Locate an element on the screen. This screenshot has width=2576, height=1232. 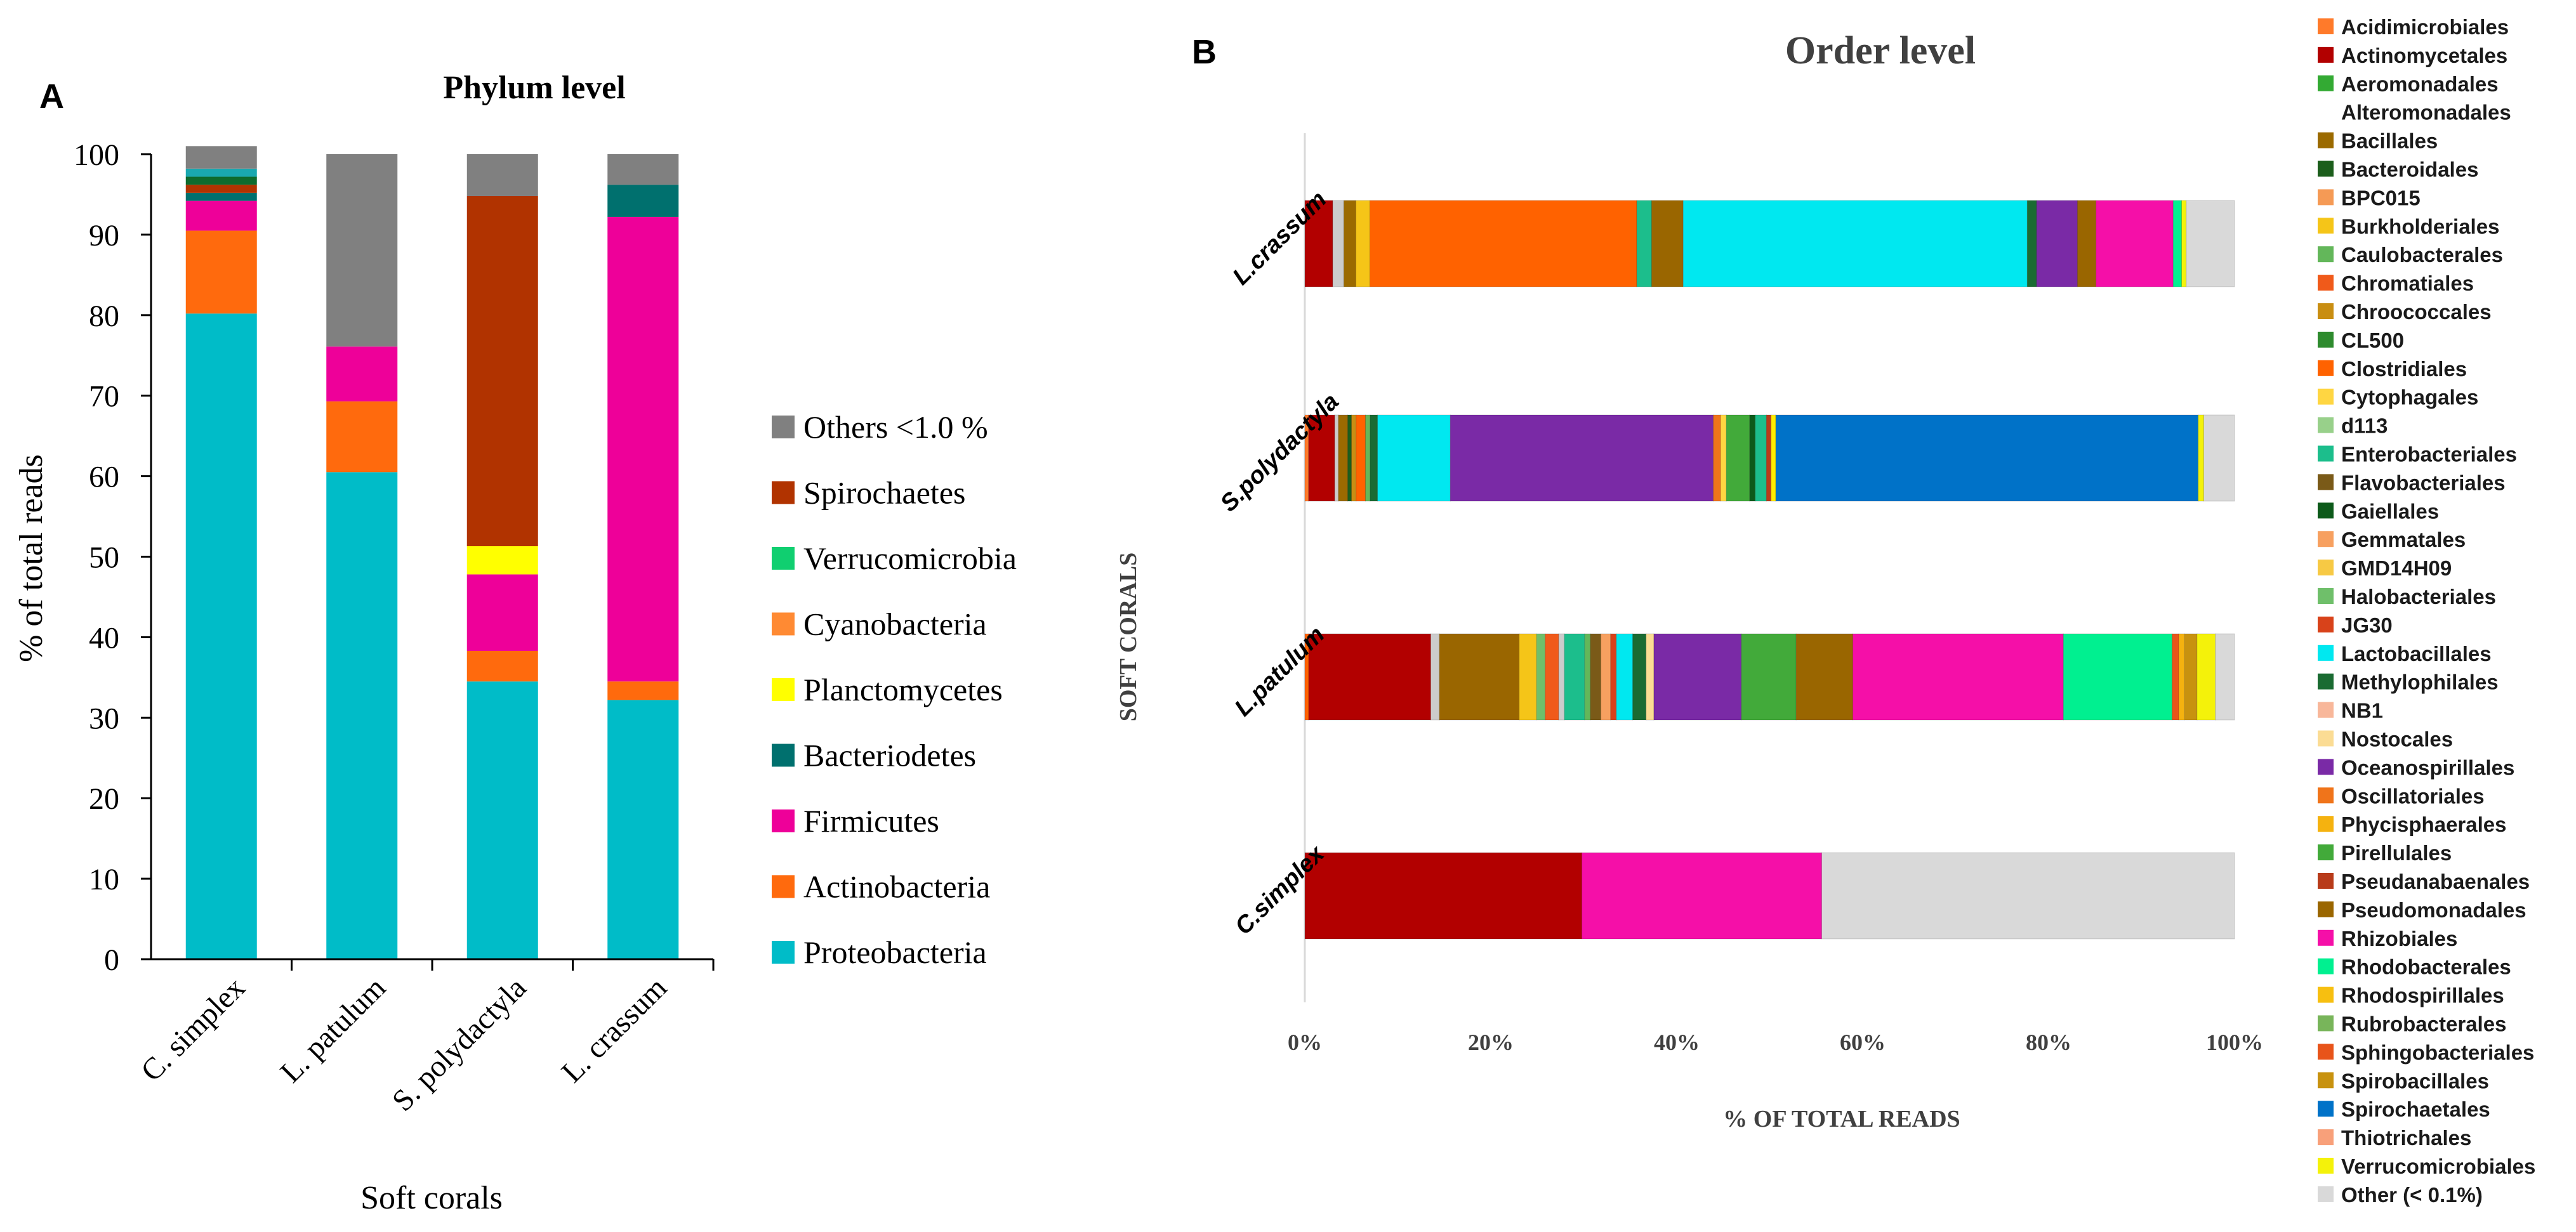
panel-a-legend-label: Planctomycetes is located at coordinates (903, 689).